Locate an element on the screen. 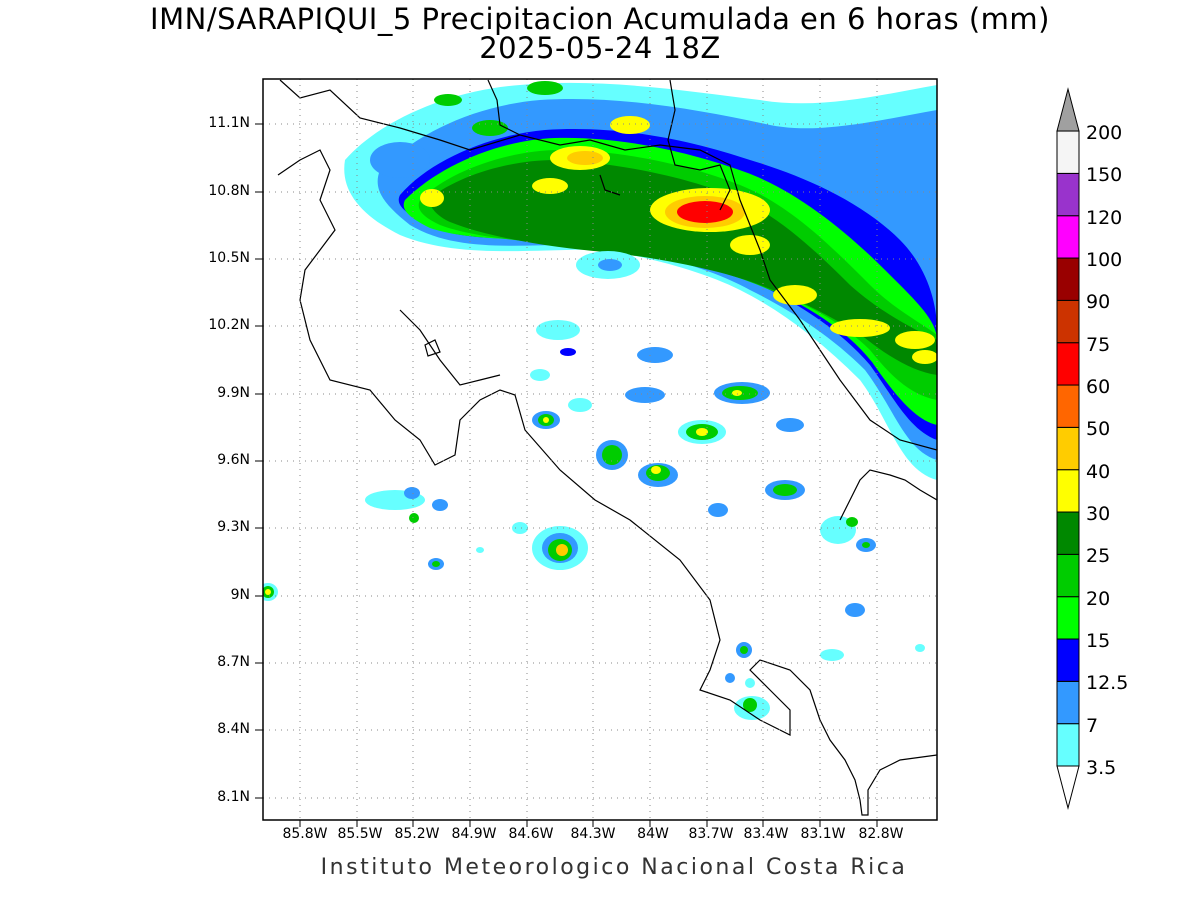 The height and width of the screenshot is (900, 1200). lat-label: 10.2N is located at coordinates (229, 325).